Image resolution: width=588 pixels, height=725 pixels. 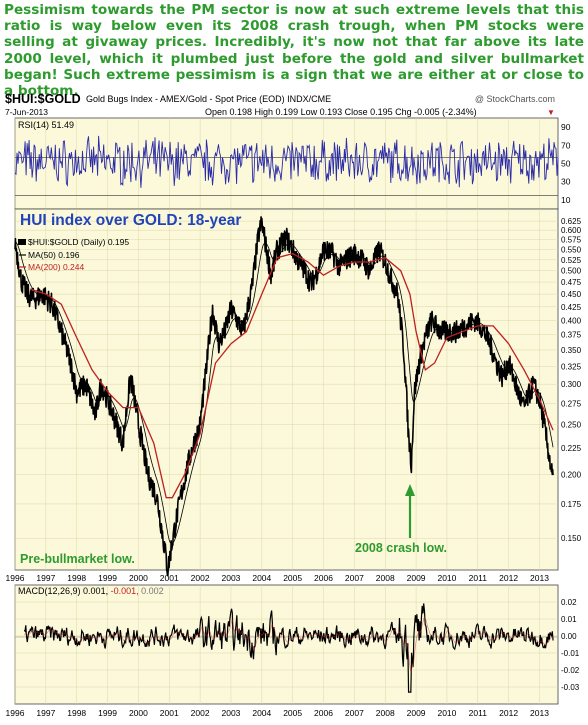 I want to click on price-tick-label-14: 0.500, so click(x=571, y=271).